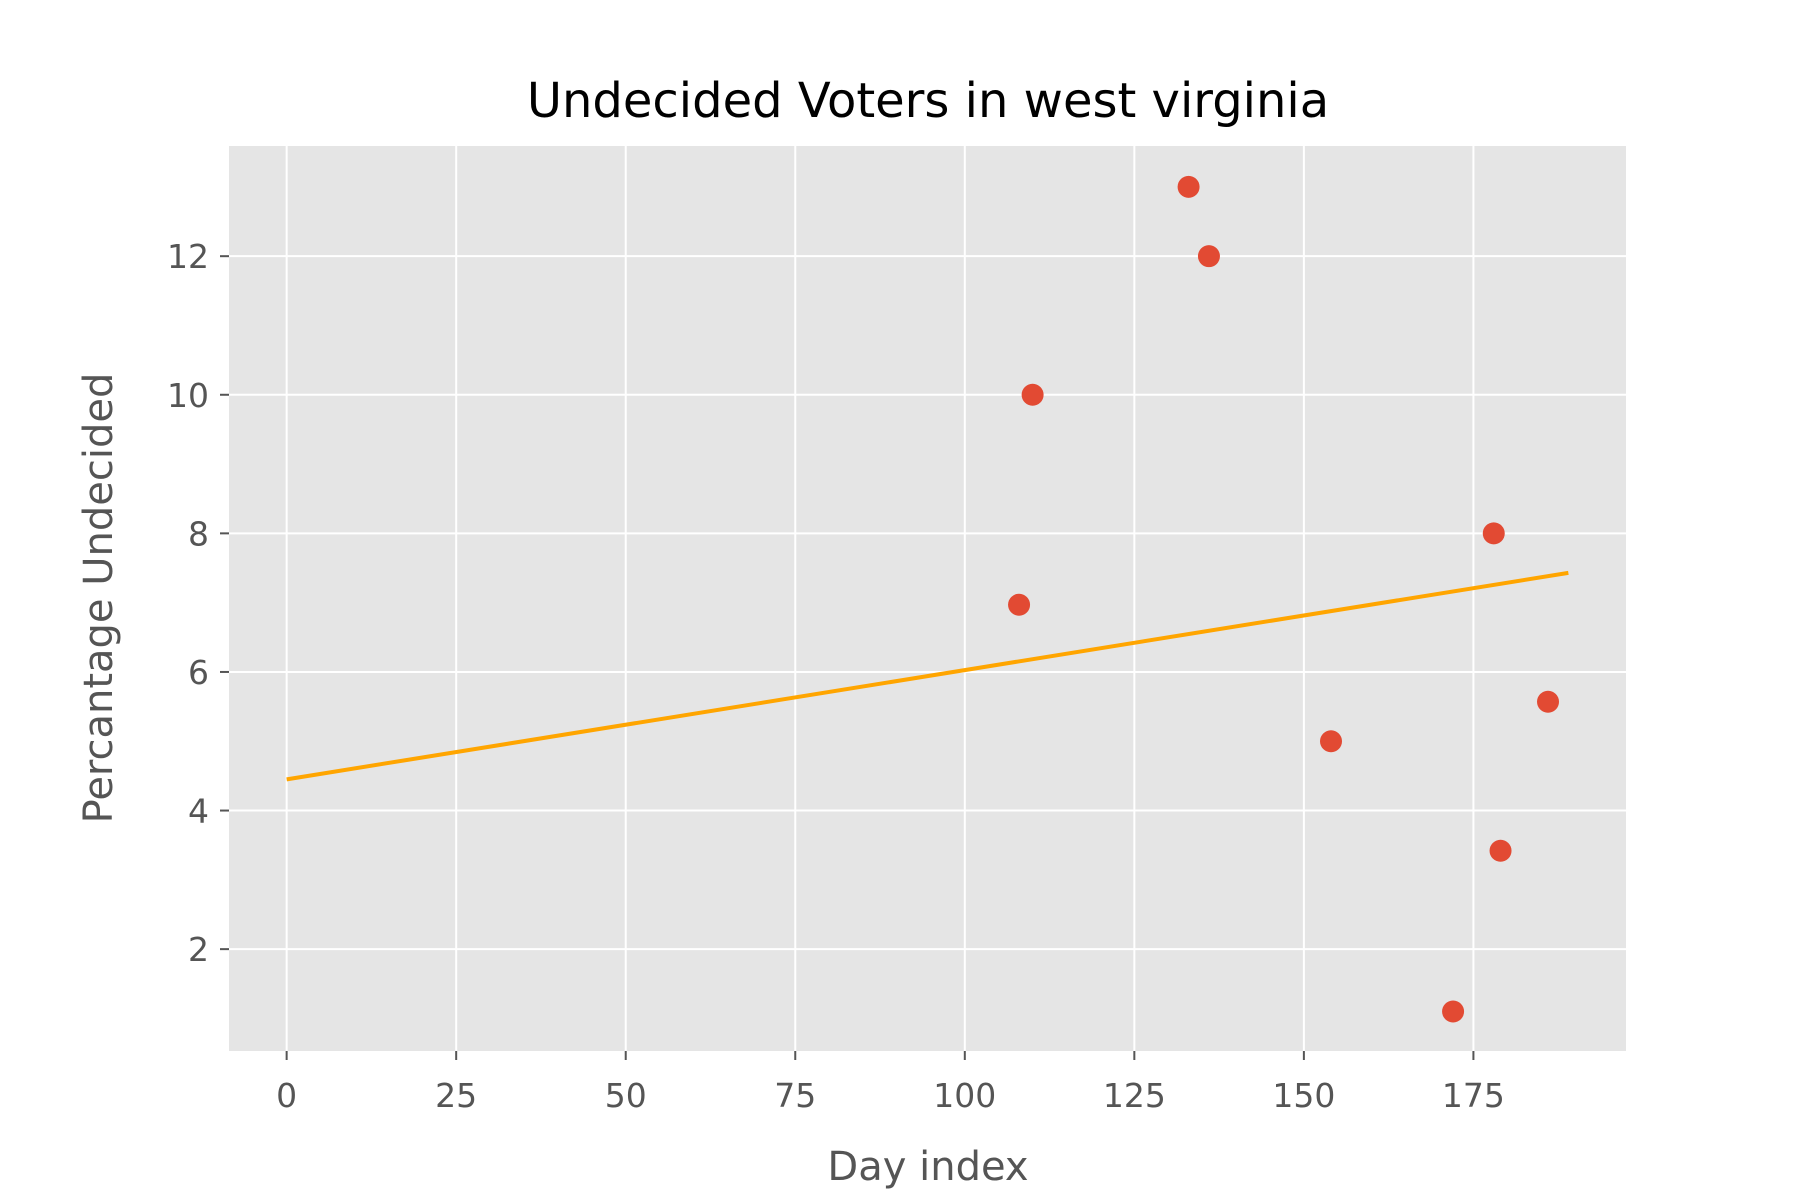 The width and height of the screenshot is (1800, 1200). What do you see at coordinates (795, 1095) in the screenshot?
I see `x-tick-label: 75` at bounding box center [795, 1095].